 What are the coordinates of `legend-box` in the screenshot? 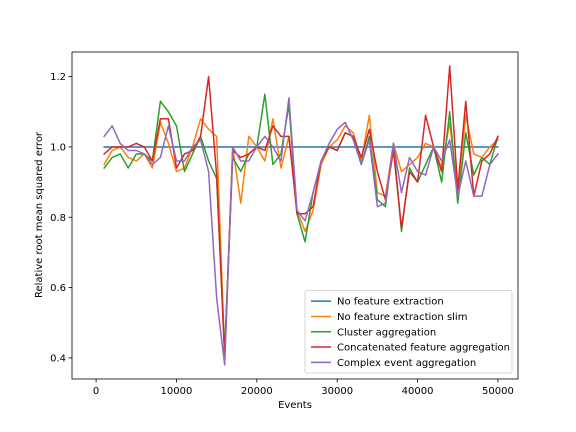 It's located at (408, 332).